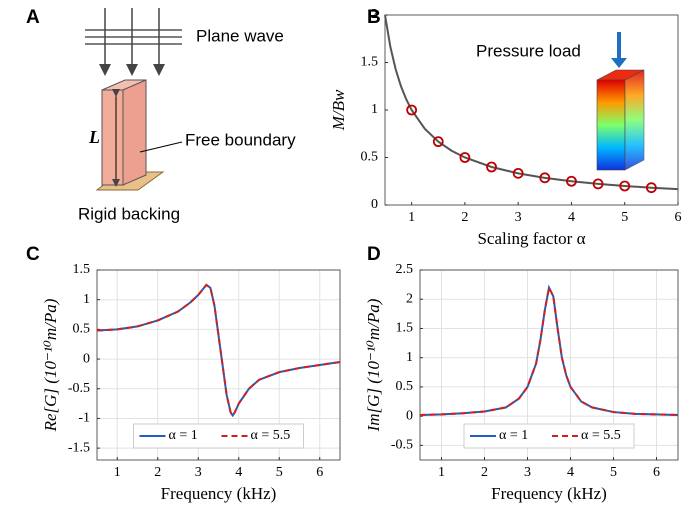 The image size is (682, 514). Describe the element at coordinates (528, 50) in the screenshot. I see `annotation: Pressure load` at that location.